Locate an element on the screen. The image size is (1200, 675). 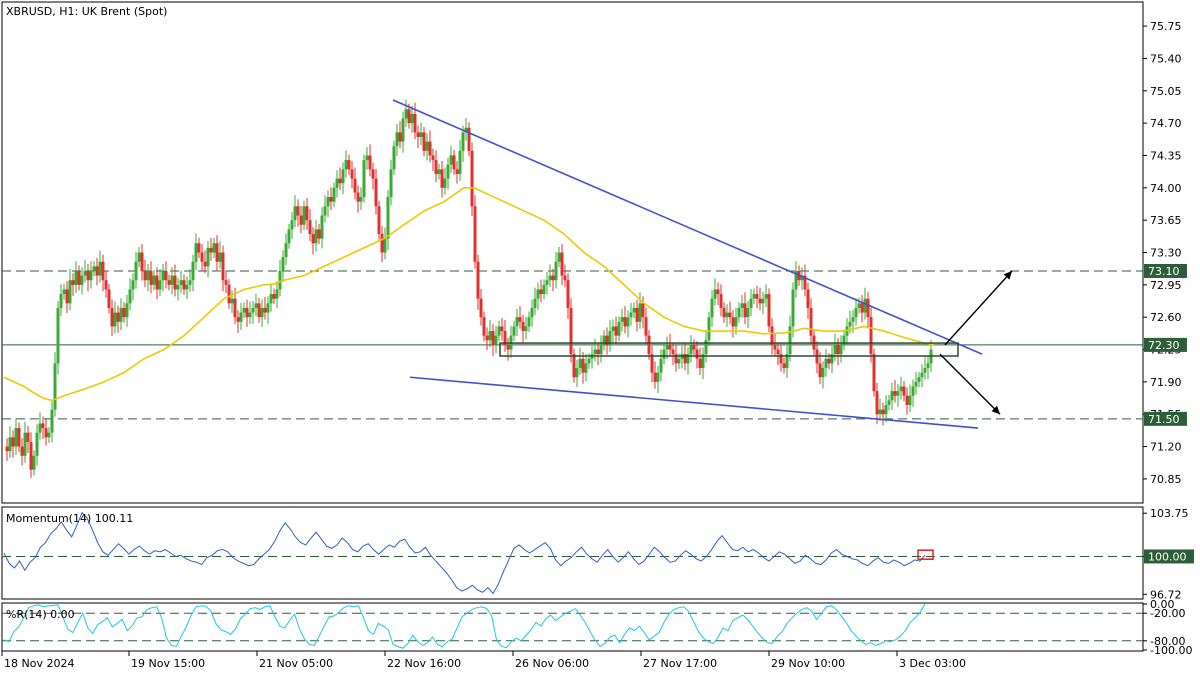
time-tick-label: 21 Nov 05:00 is located at coordinates (296, 663).